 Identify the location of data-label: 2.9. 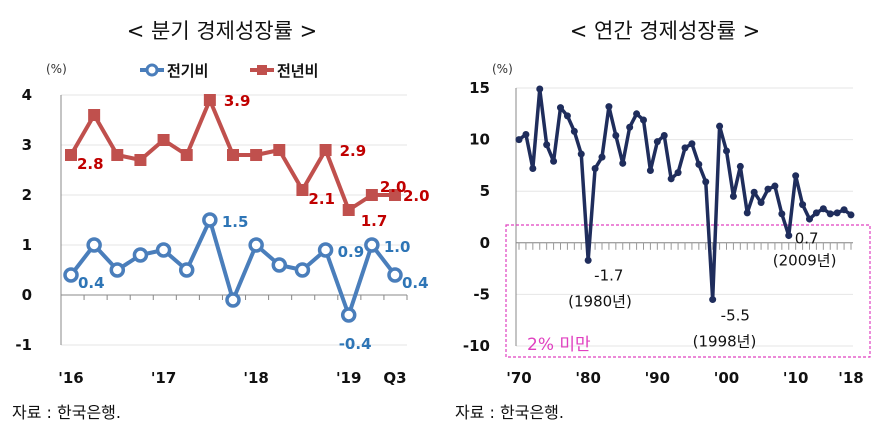
(353, 151).